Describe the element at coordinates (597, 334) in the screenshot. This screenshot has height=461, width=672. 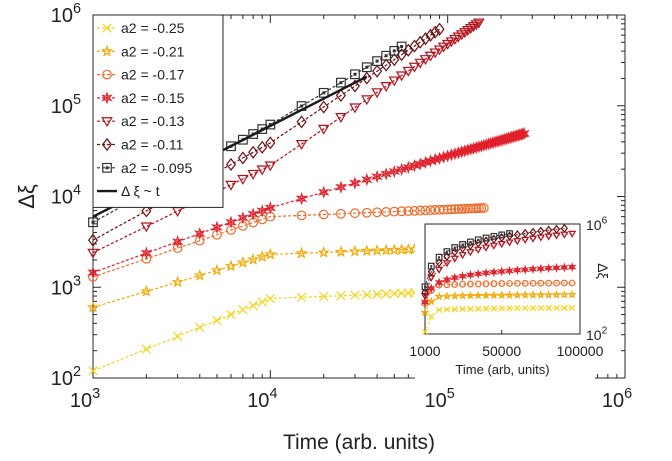
I see `inset-y-tick-label: 10²` at that location.